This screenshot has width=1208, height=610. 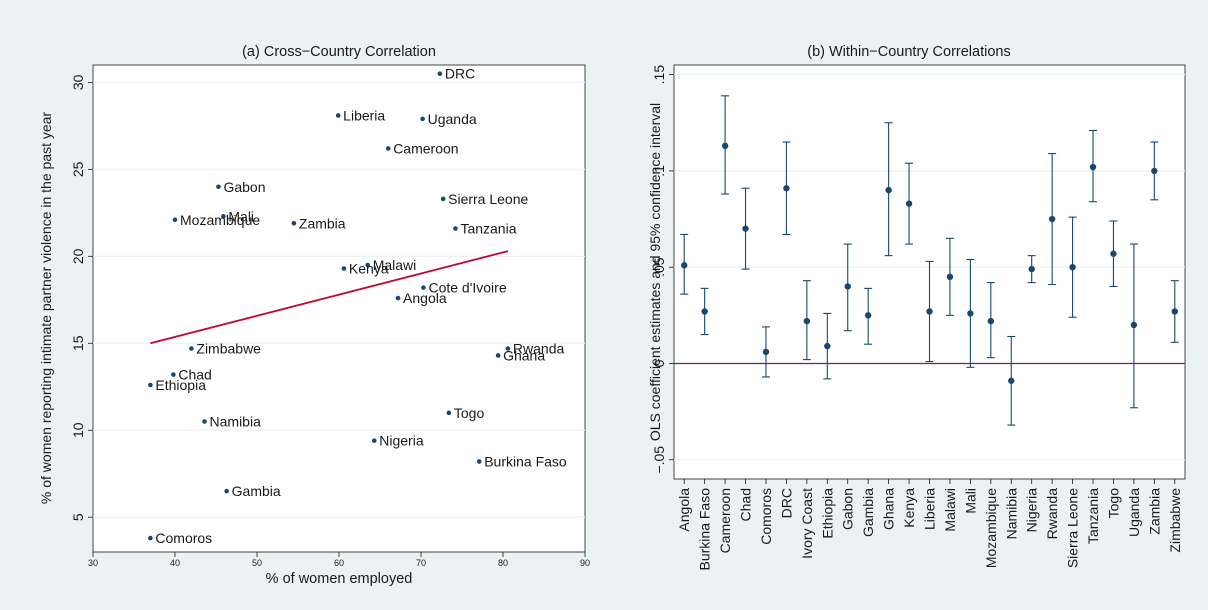 I want to click on point-label: Mozambique, so click(x=220, y=220).